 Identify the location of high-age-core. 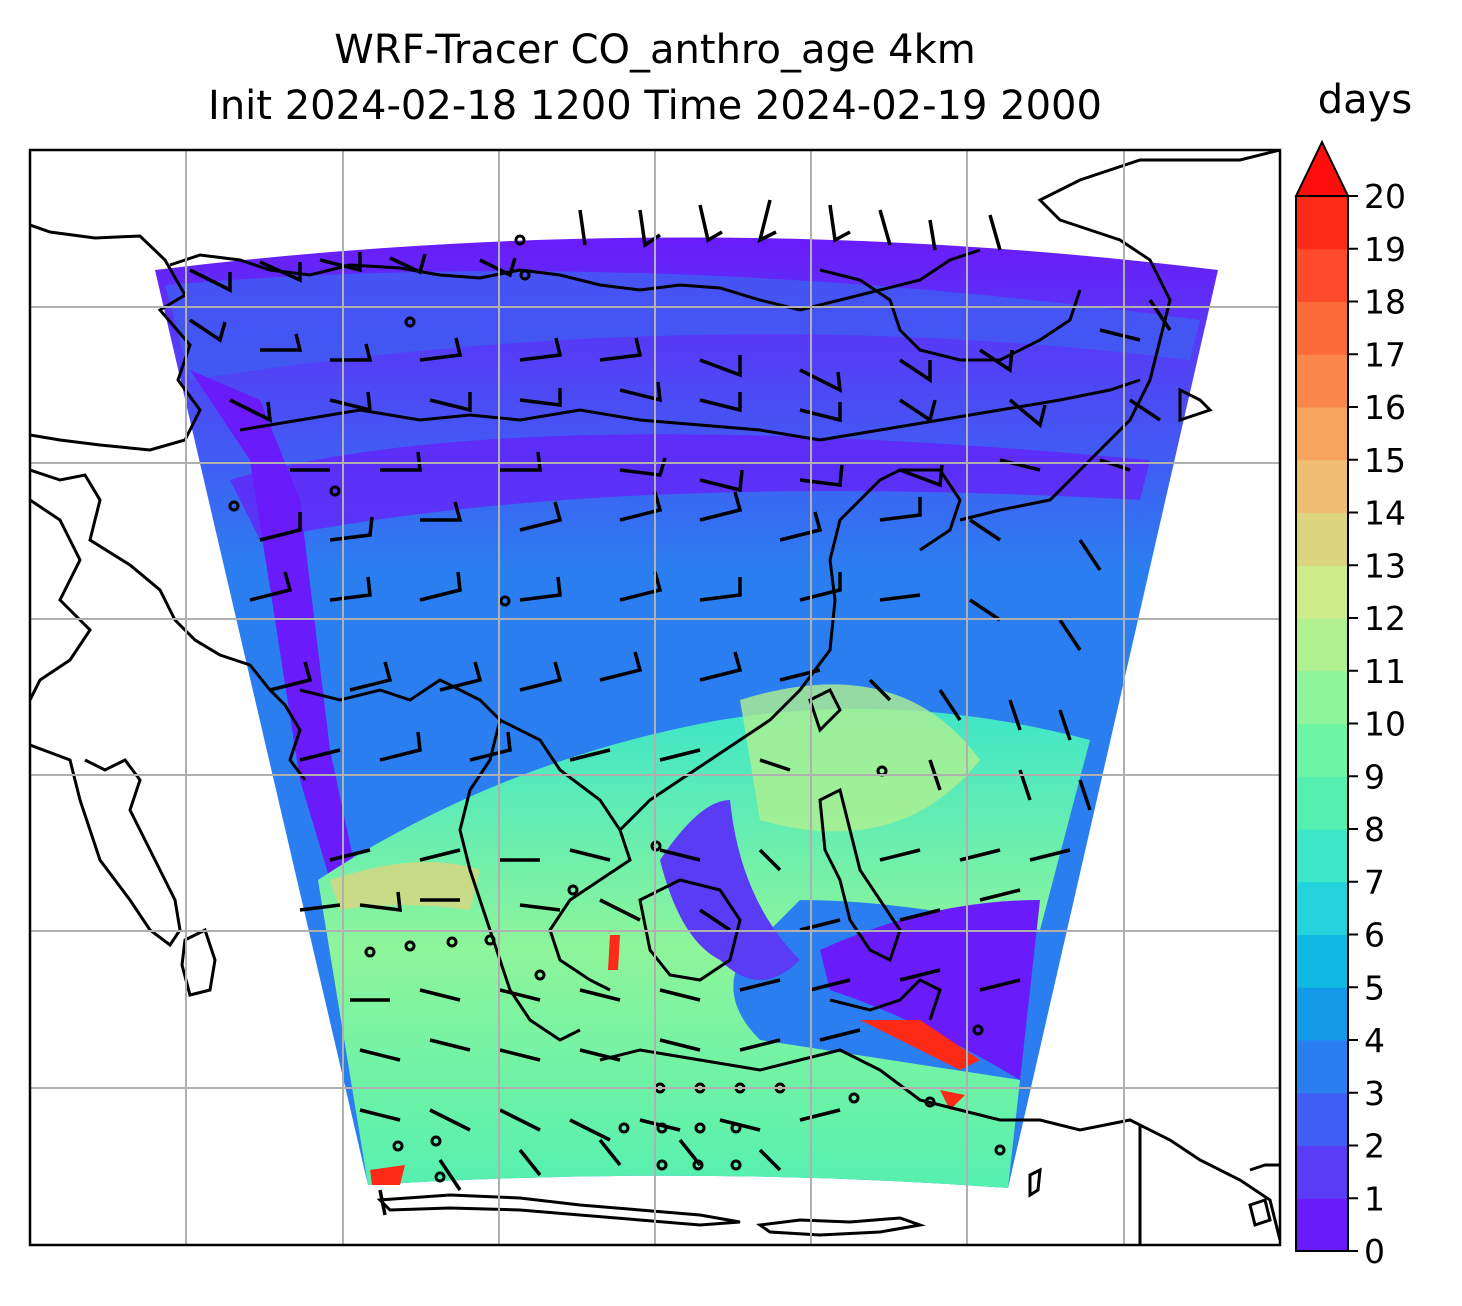
(860, 758).